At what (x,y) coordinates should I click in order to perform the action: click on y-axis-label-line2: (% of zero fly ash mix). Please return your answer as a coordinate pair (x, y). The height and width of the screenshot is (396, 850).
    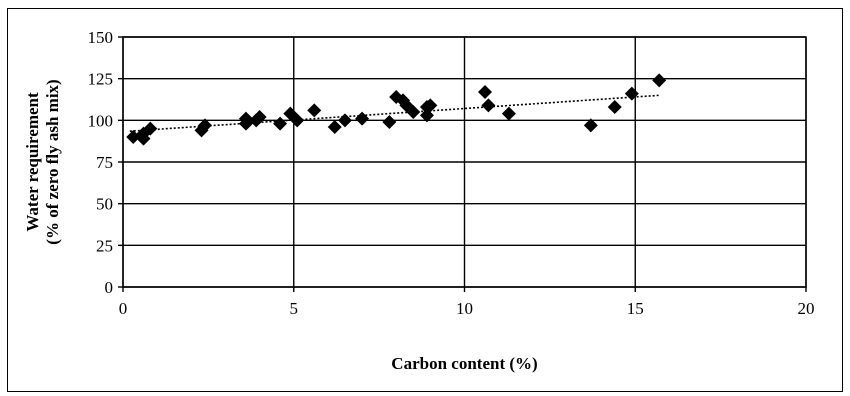
    Looking at the image, I should click on (52, 161).